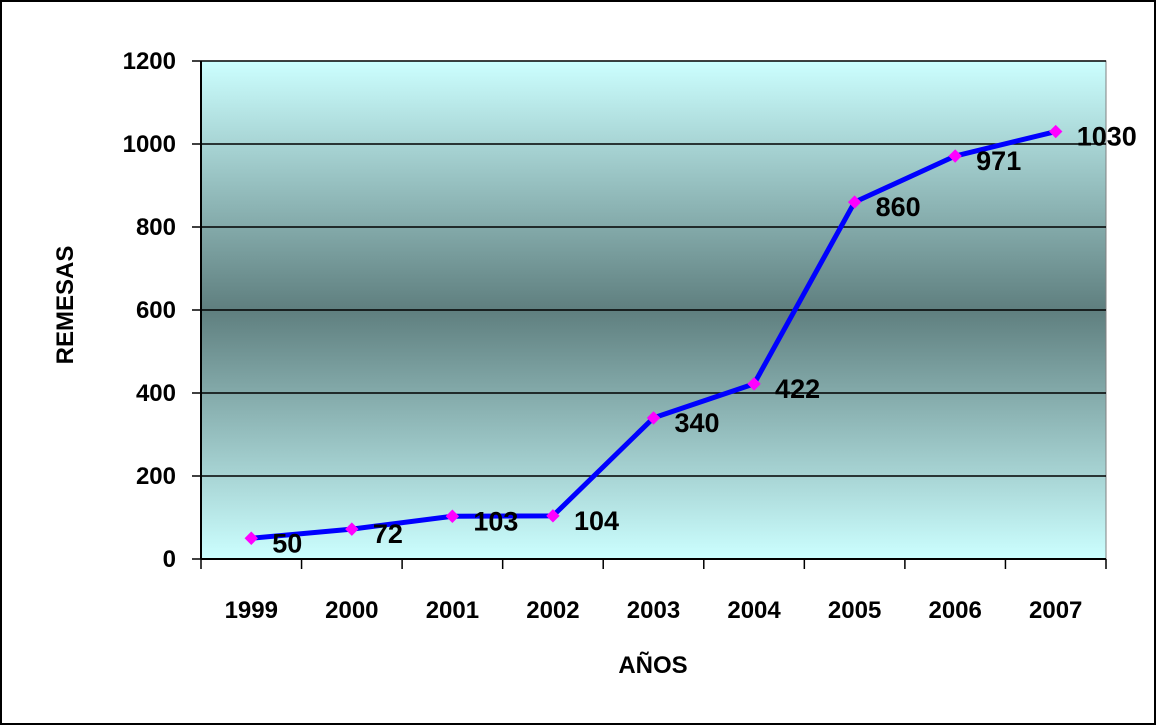 This screenshot has height=725, width=1156. I want to click on y-tick-label: 1000, so click(149, 144).